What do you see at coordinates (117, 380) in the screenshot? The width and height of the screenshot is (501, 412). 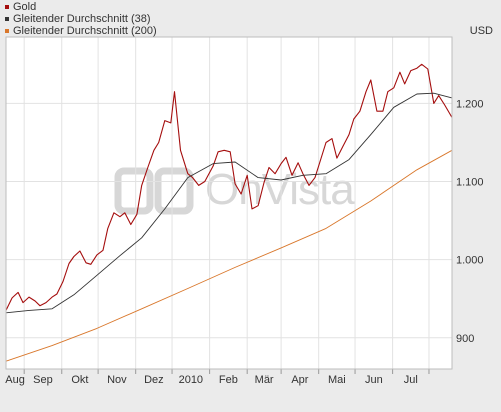 I see `x-tick-label: Nov` at bounding box center [117, 380].